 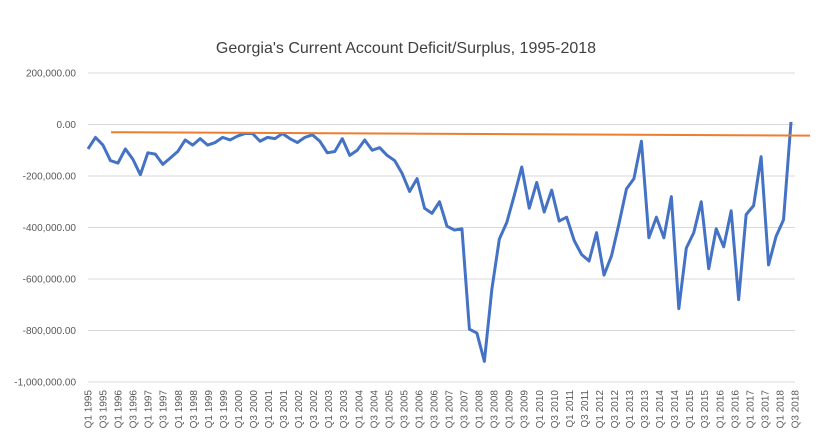 What do you see at coordinates (660, 409) in the screenshot?
I see `x-tick-label: Q1 2014` at bounding box center [660, 409].